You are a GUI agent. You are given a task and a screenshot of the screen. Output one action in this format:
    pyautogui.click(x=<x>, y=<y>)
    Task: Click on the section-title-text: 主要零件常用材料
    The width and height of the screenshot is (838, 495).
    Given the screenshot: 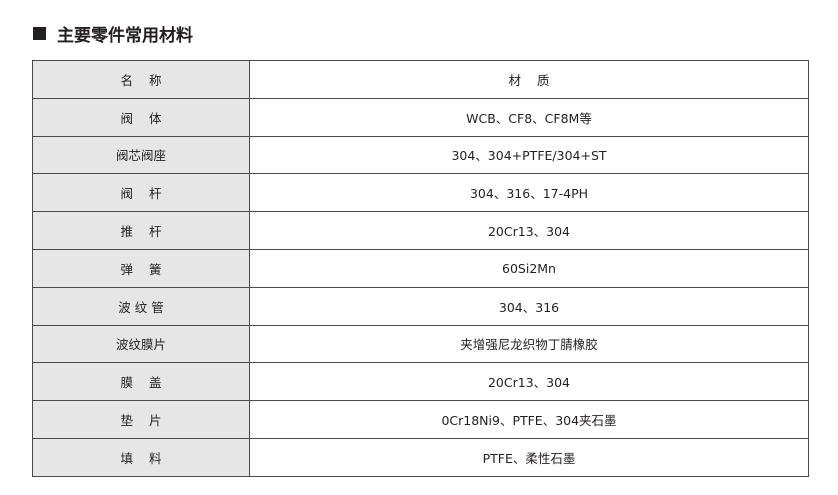 What is the action you would take?
    pyautogui.click(x=125, y=35)
    